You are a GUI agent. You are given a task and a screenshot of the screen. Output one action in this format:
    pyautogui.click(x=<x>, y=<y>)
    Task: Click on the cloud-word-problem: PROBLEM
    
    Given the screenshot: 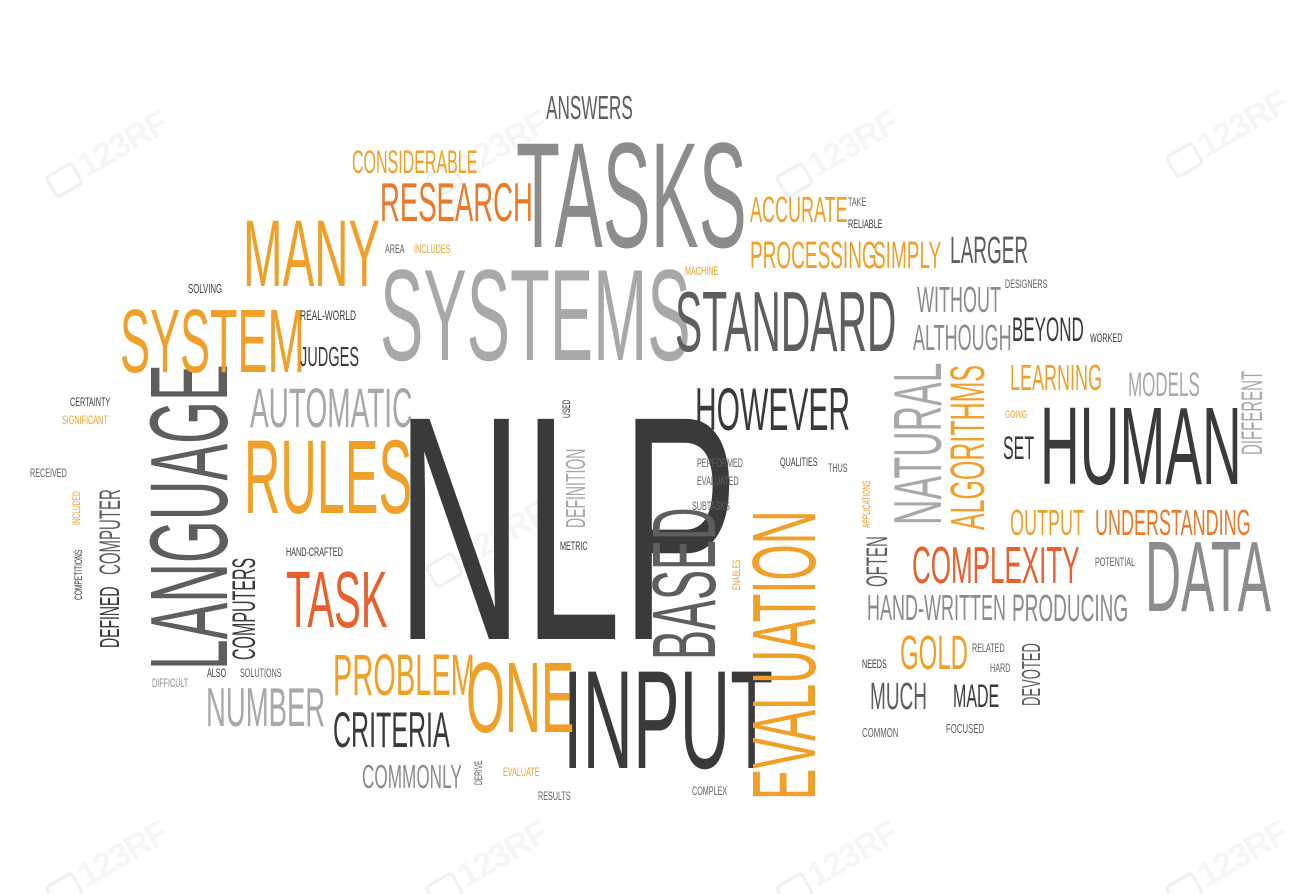 What is the action you would take?
    pyautogui.click(x=404, y=675)
    